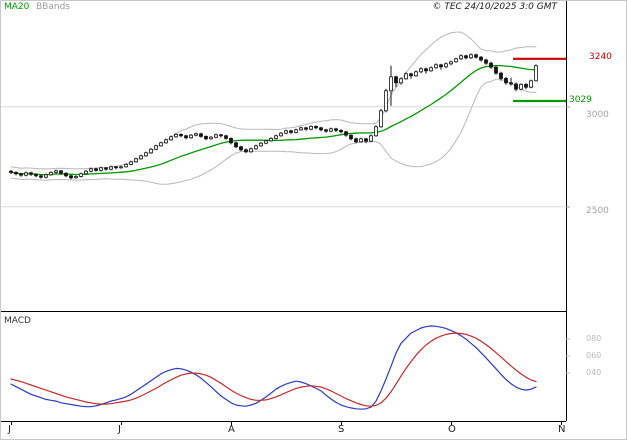 The width and height of the screenshot is (627, 440). I want to click on support-level-label: 3029, so click(580, 100).